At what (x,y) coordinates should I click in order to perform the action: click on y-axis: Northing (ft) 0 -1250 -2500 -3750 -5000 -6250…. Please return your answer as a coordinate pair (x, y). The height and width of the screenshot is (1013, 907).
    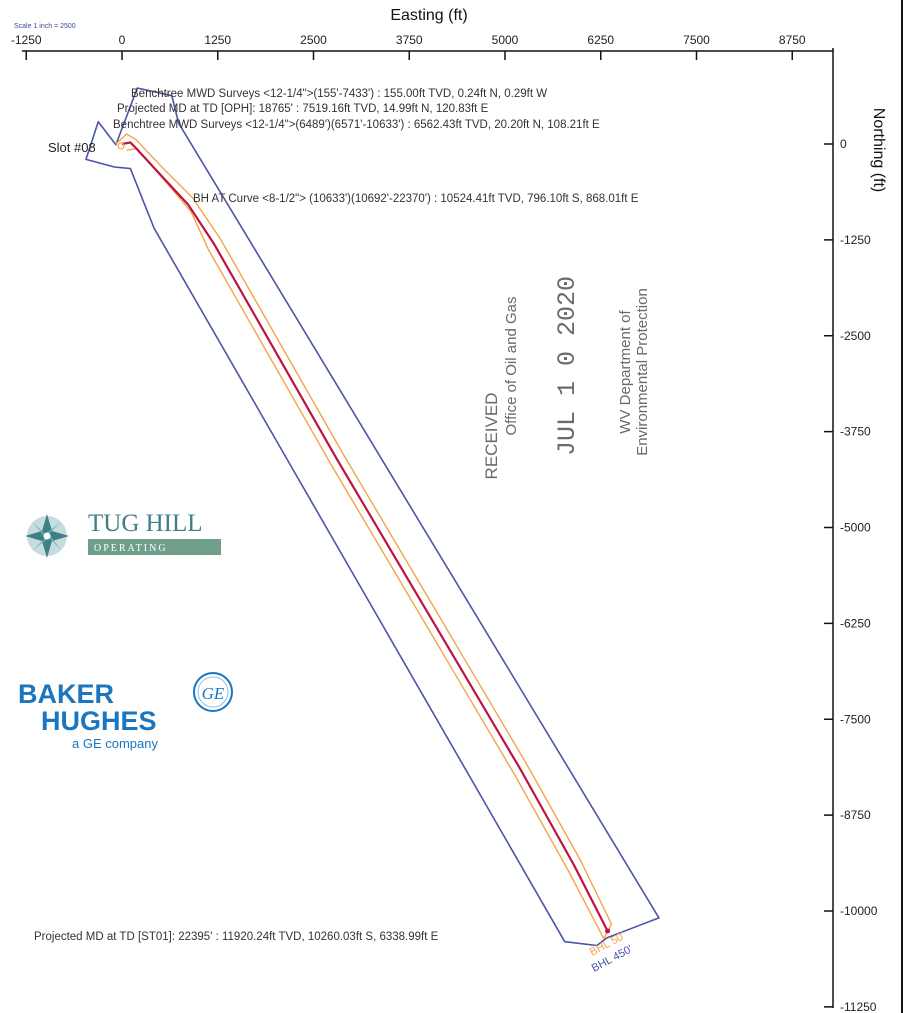
    Looking at the image, I should click on (855, 530).